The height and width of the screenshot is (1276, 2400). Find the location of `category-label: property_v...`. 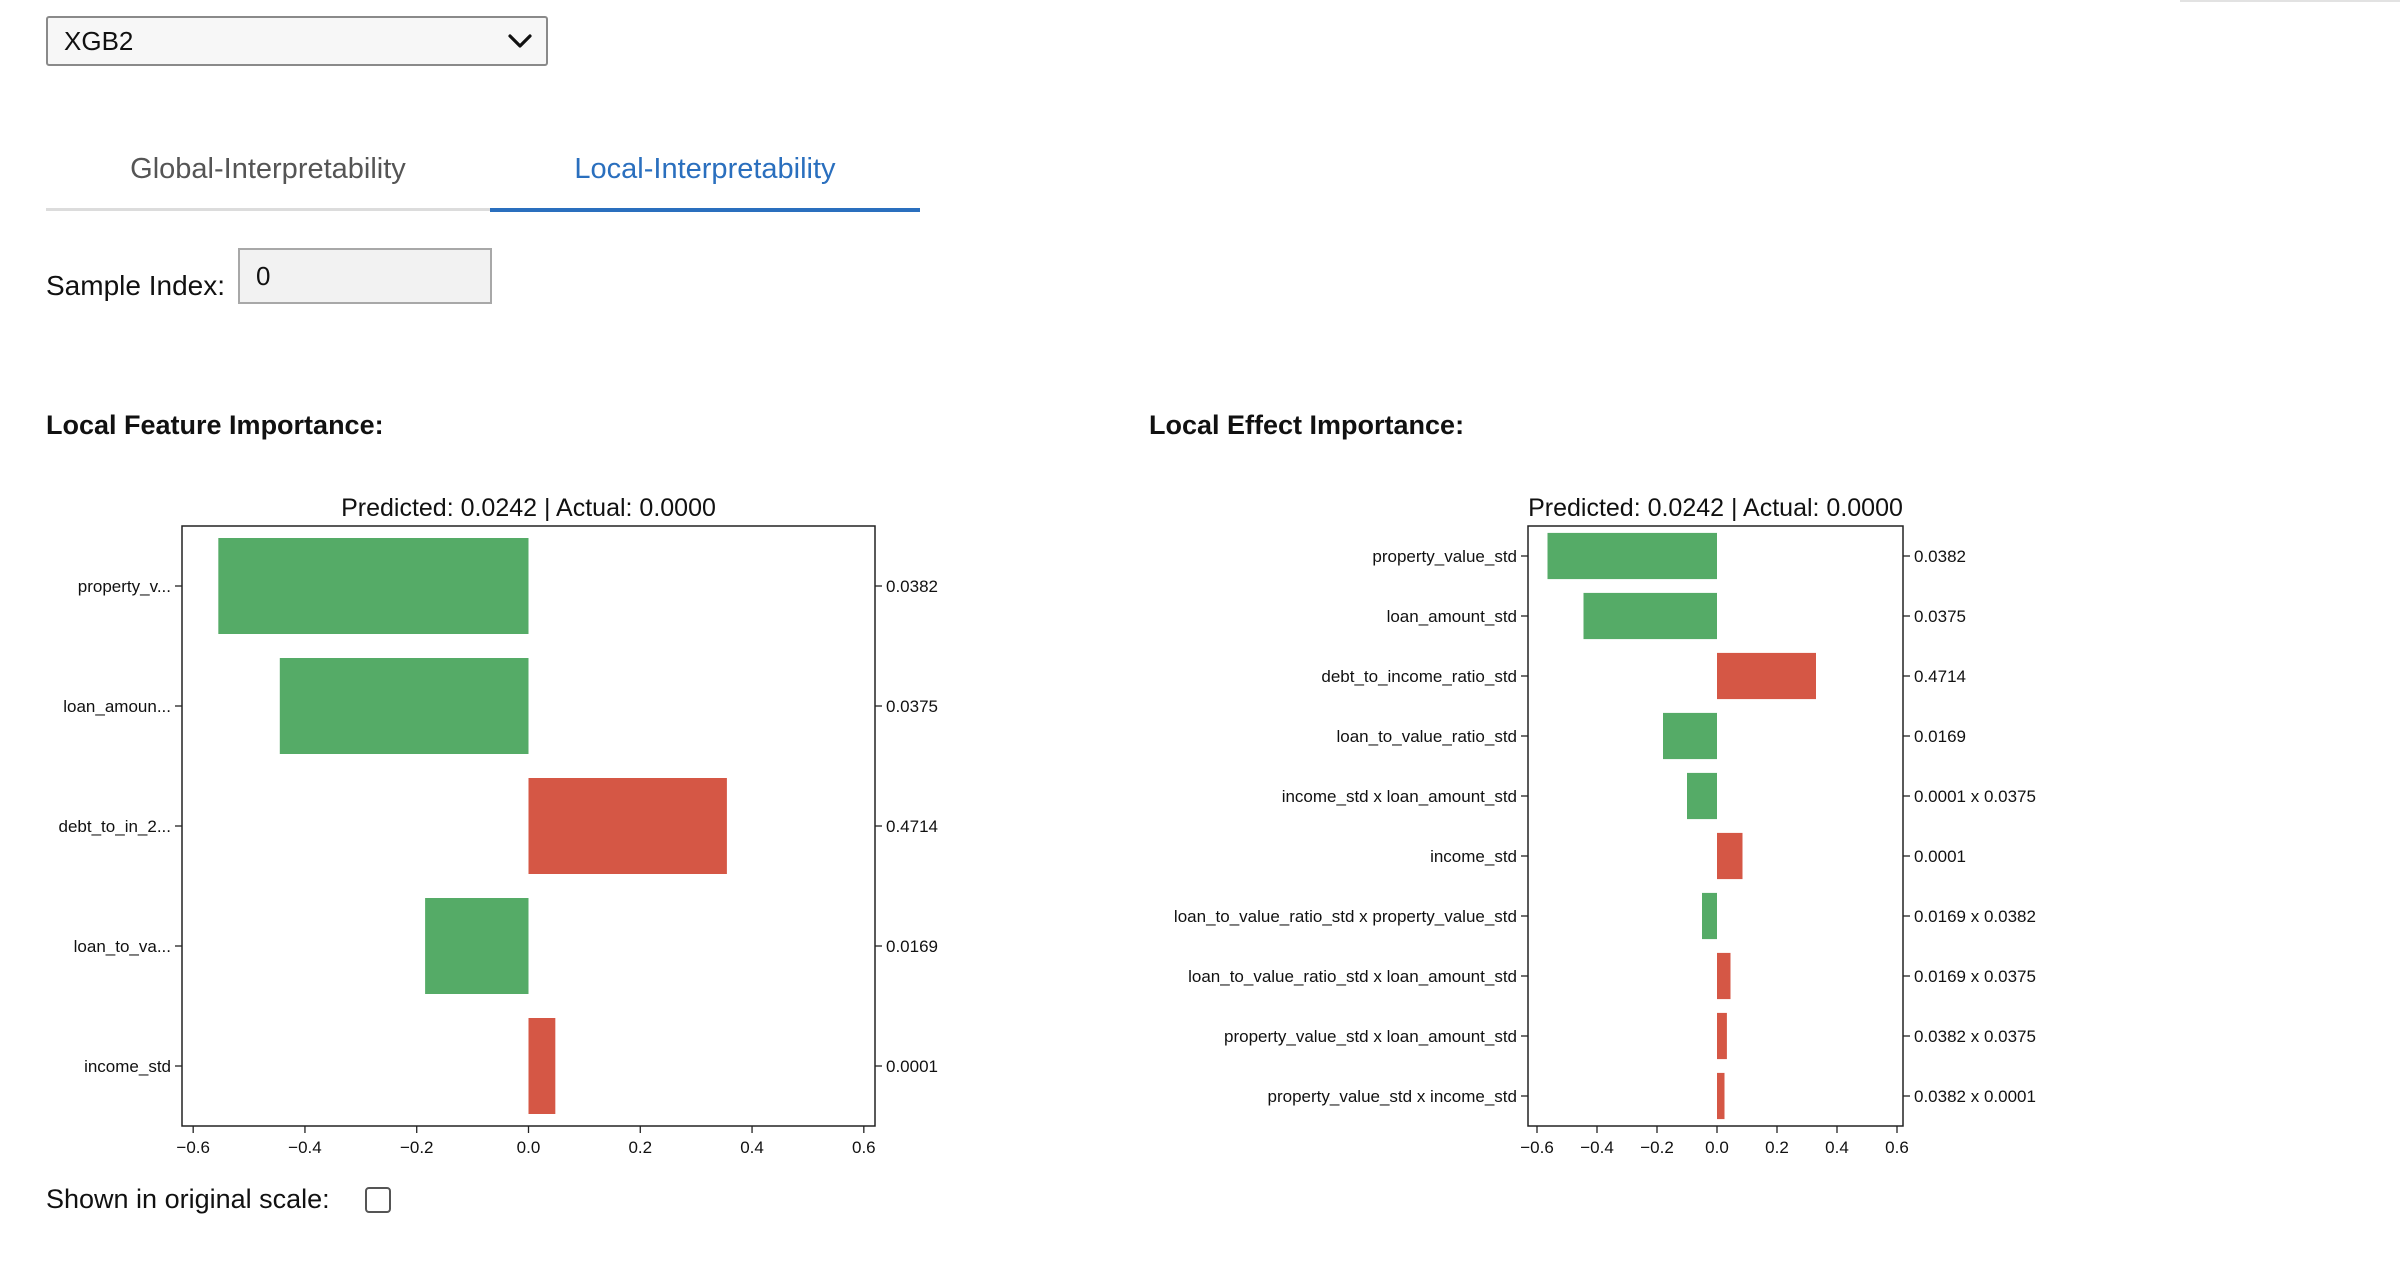

category-label: property_v... is located at coordinates (124, 586).